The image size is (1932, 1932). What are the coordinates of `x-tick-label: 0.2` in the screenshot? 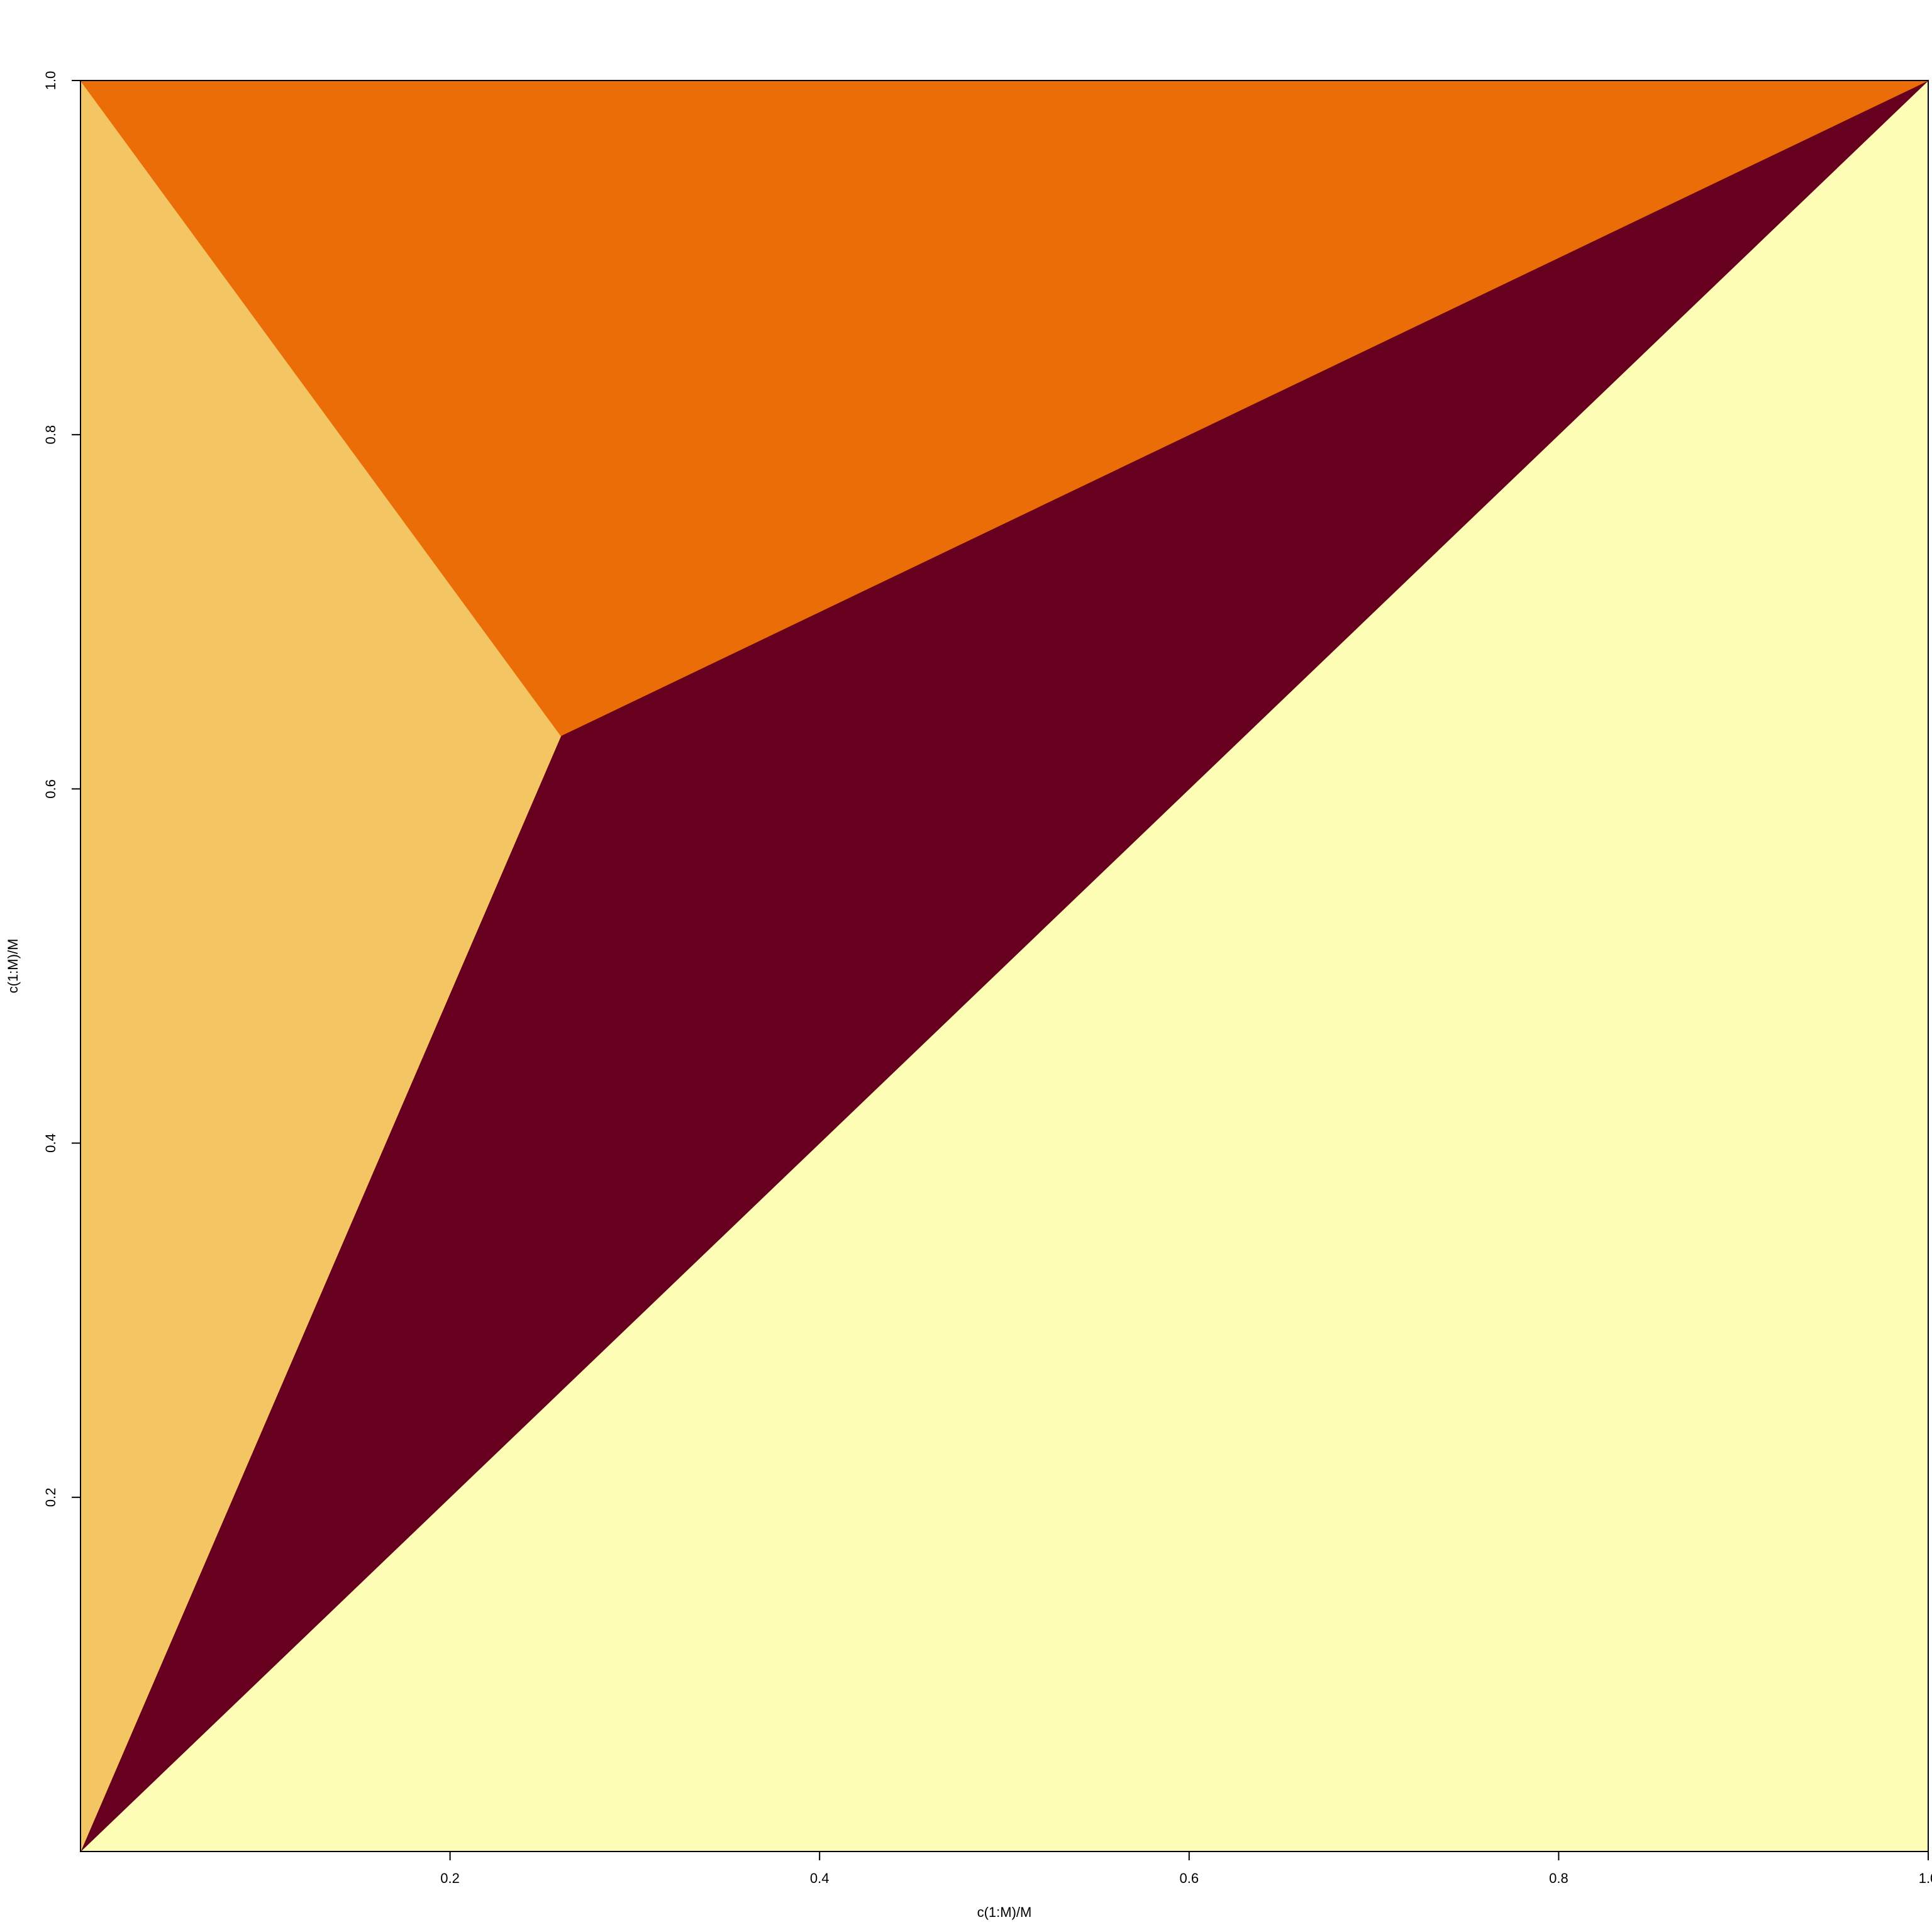 It's located at (450, 1878).